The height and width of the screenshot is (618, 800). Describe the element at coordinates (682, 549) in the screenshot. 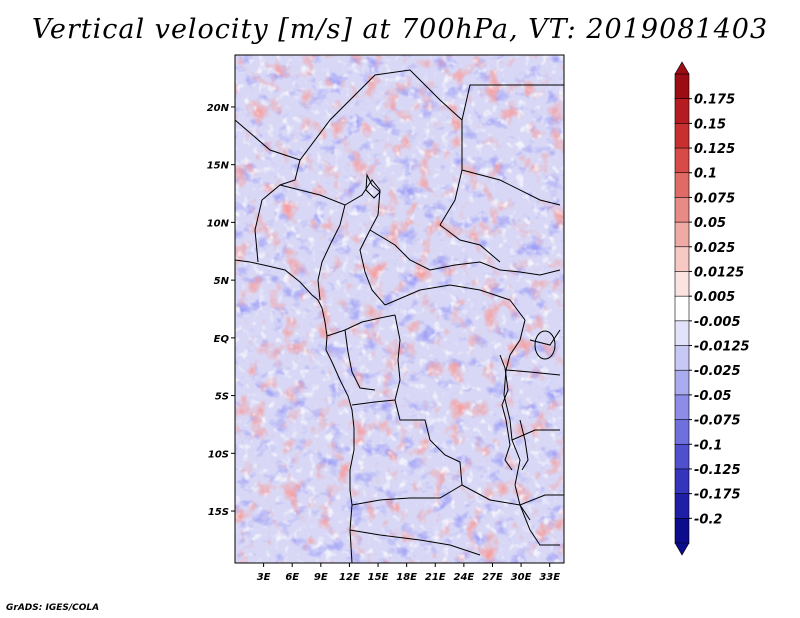

I see `colorbar-min-arrow` at that location.